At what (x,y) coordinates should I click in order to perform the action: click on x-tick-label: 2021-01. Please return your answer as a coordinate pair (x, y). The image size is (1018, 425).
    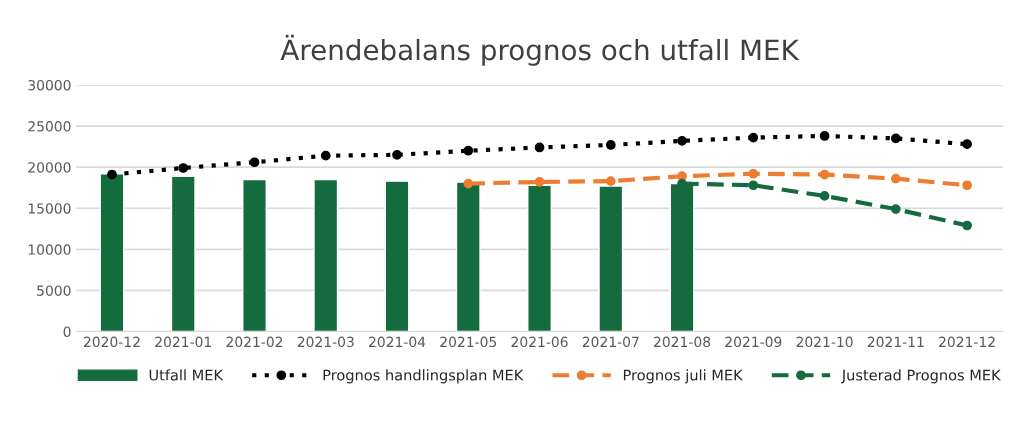
    Looking at the image, I should click on (183, 342).